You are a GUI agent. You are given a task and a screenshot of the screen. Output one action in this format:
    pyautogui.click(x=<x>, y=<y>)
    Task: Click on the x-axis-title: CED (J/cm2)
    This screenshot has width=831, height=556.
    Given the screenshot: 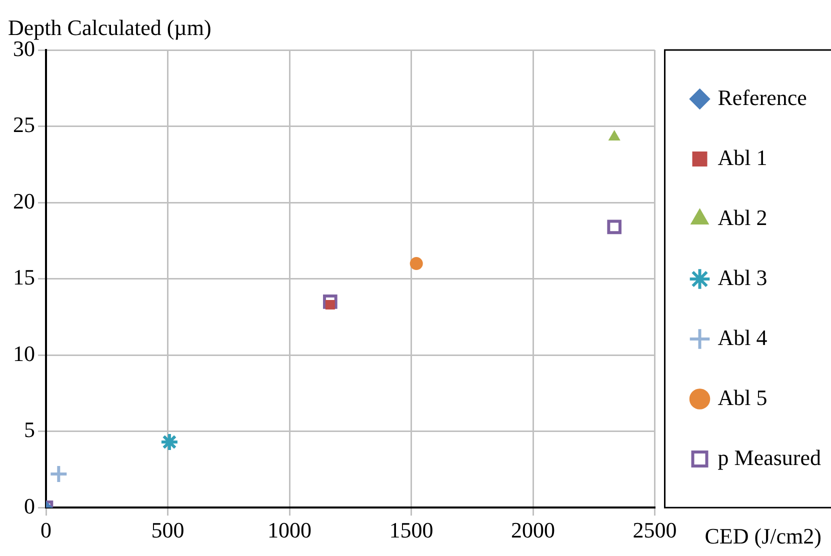 What is the action you would take?
    pyautogui.click(x=763, y=535)
    